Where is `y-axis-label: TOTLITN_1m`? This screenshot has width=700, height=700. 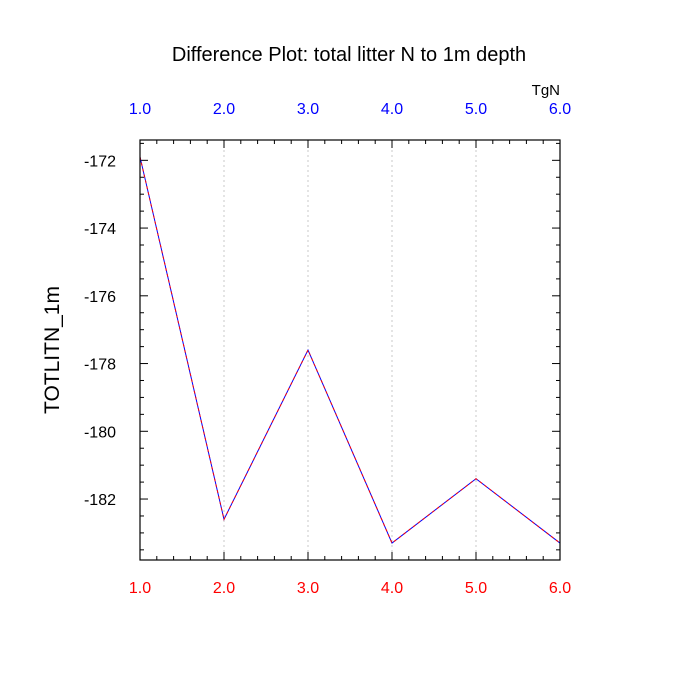 y-axis-label: TOTLITN_1m is located at coordinates (52, 350).